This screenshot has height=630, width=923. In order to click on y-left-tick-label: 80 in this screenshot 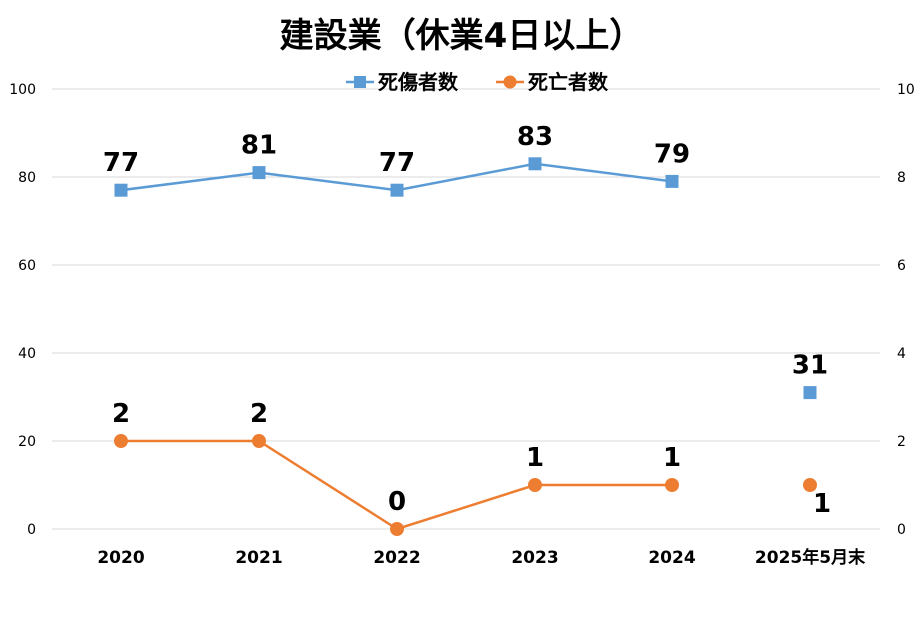, I will do `click(27, 178)`.